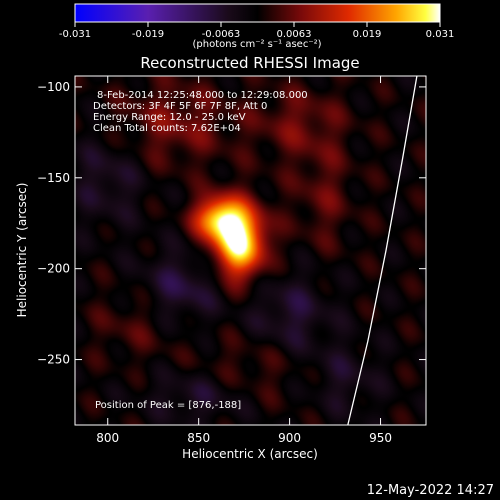 This screenshot has height=500, width=500. Describe the element at coordinates (168, 405) in the screenshot. I see `peak-position-label: Position of Peak = [876,-188]` at that location.